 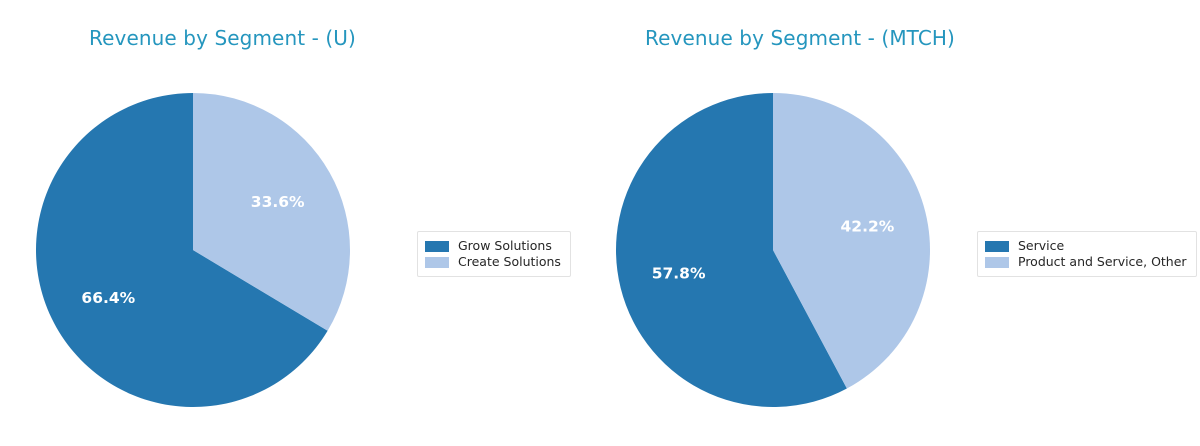 What do you see at coordinates (505, 245) in the screenshot?
I see `legend-item-label: Grow Solutions` at bounding box center [505, 245].